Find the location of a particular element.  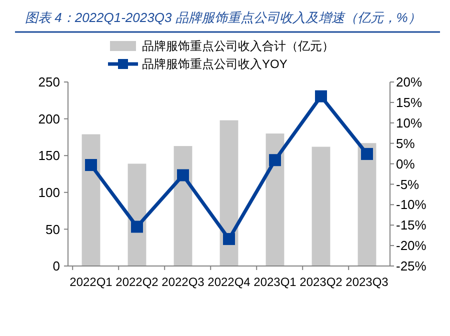

y2-tick-label: -10% is located at coordinates (411, 204).